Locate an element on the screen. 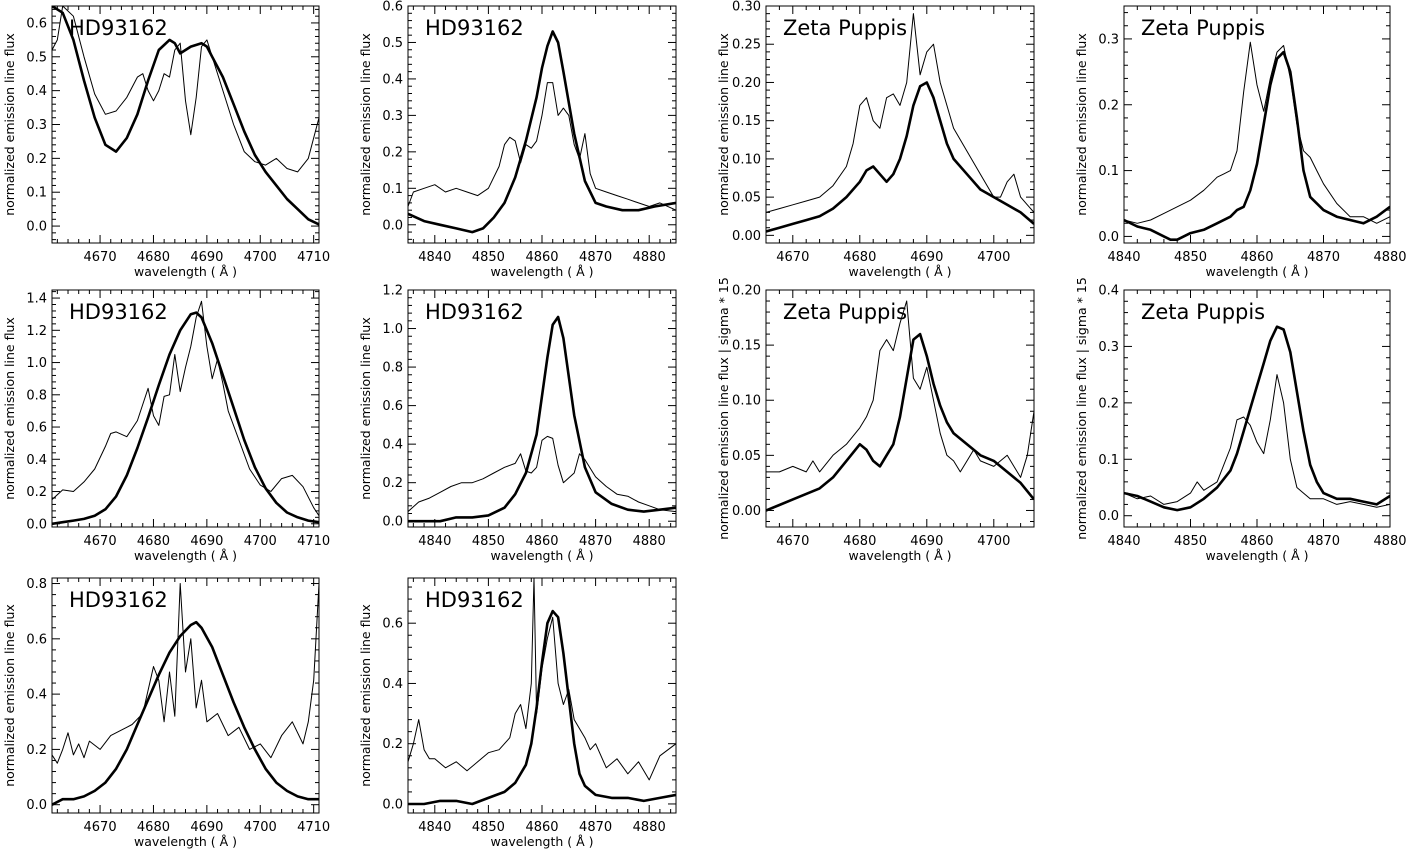 Image resolution: width=1412 pixels, height=859 pixels. y-tick-label: 1.0 is located at coordinates (36, 363).